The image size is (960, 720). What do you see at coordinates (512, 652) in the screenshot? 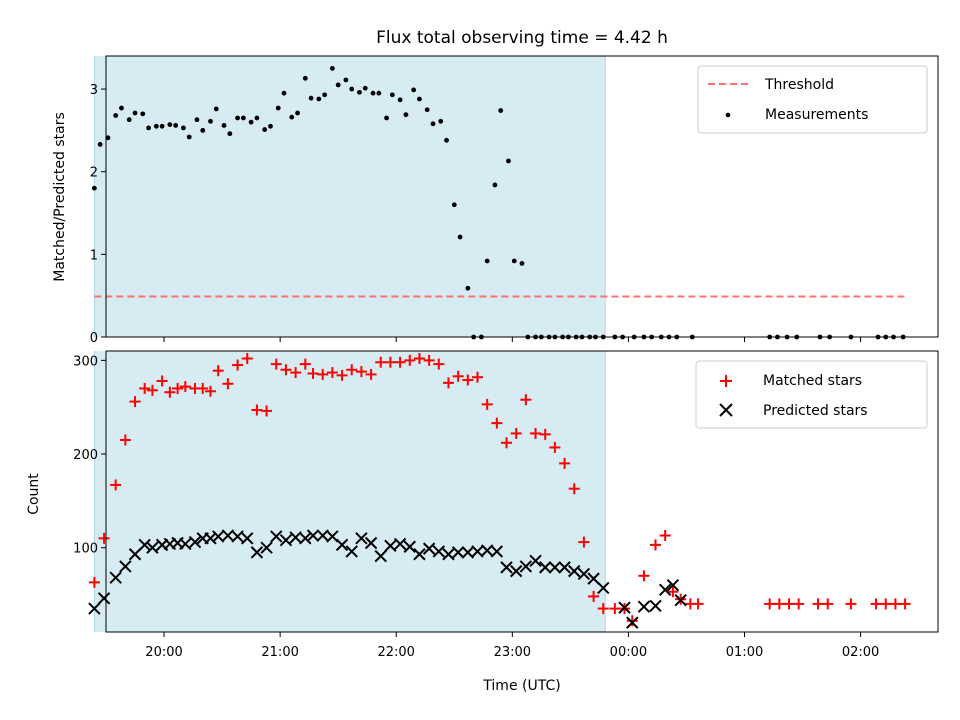
I see `x-tick-label: 23:00` at bounding box center [512, 652].